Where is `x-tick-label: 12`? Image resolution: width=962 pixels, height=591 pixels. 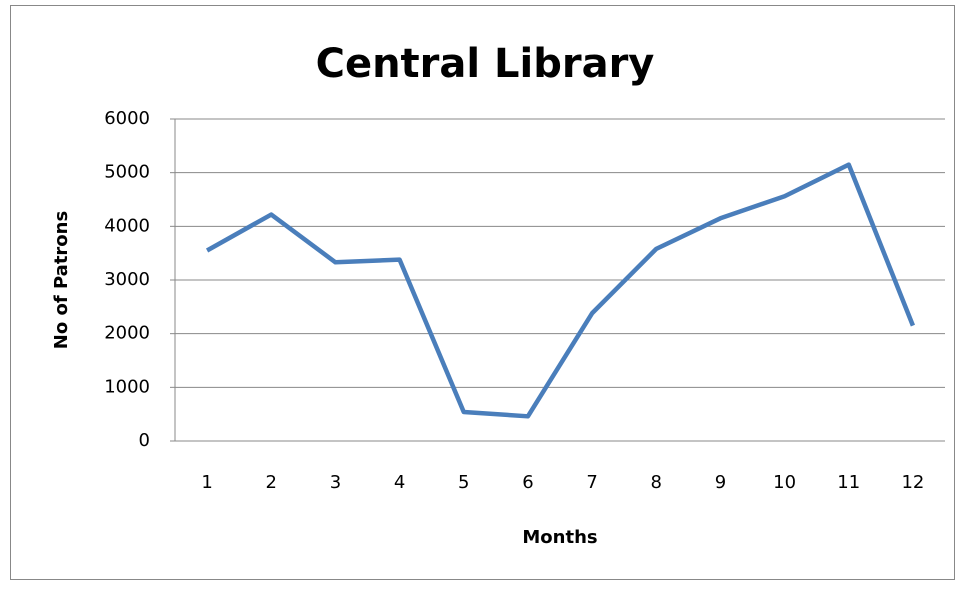 x-tick-label: 12 is located at coordinates (912, 482).